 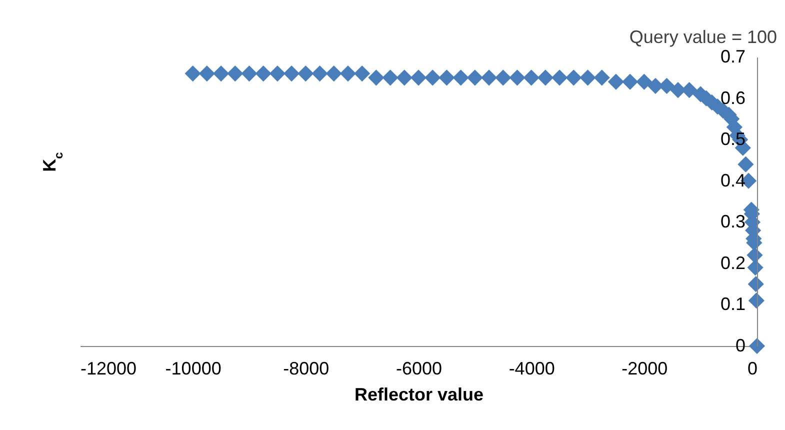 I want to click on y-tick-label: 0.6, so click(x=733, y=98).